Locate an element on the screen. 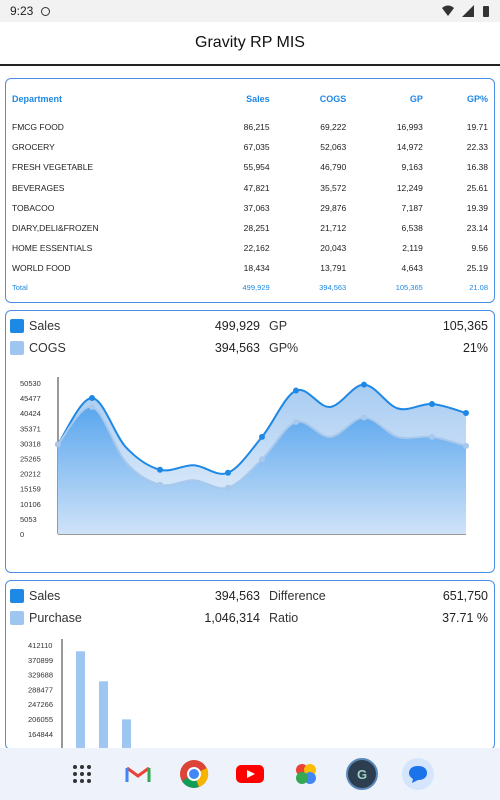  y-tick-label: 164844 is located at coordinates (40, 734).